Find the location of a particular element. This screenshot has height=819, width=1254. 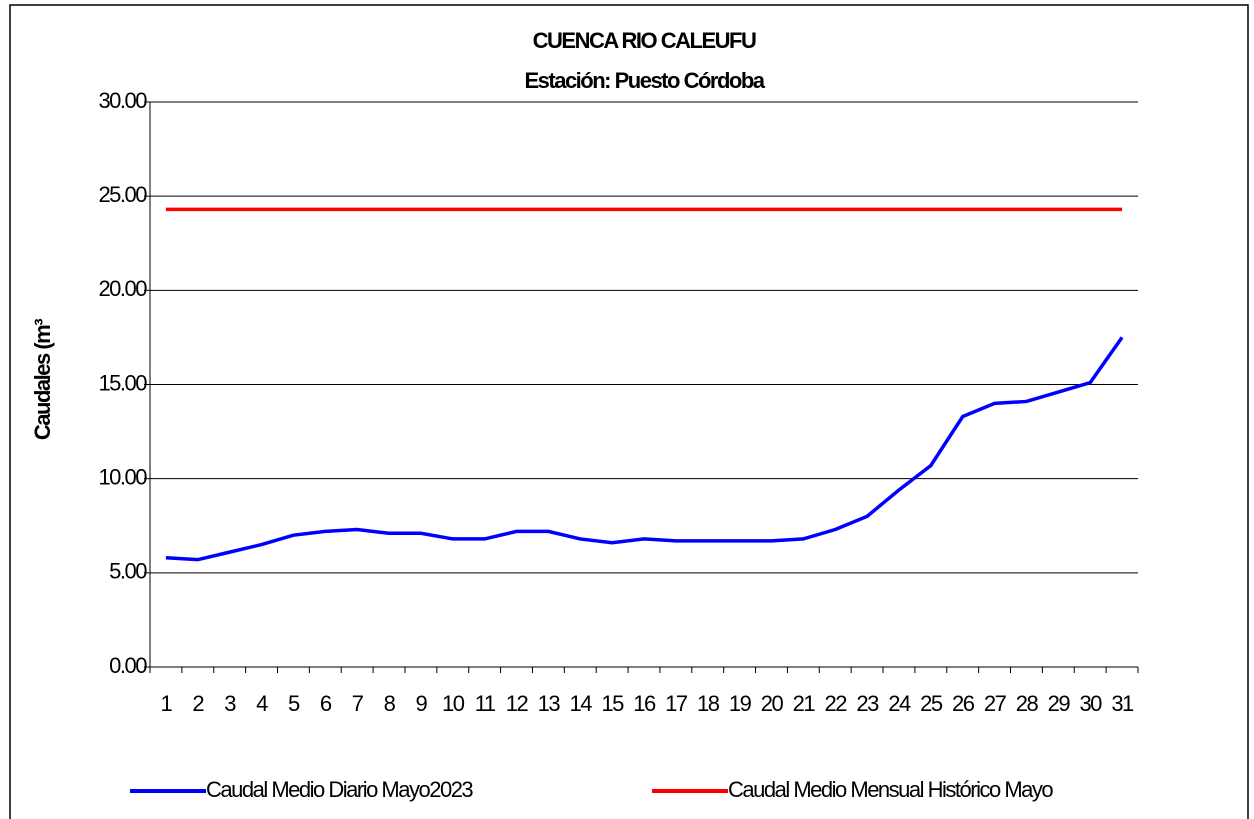

chart-title: CUENCA RIO CALEUFU is located at coordinates (644, 40).